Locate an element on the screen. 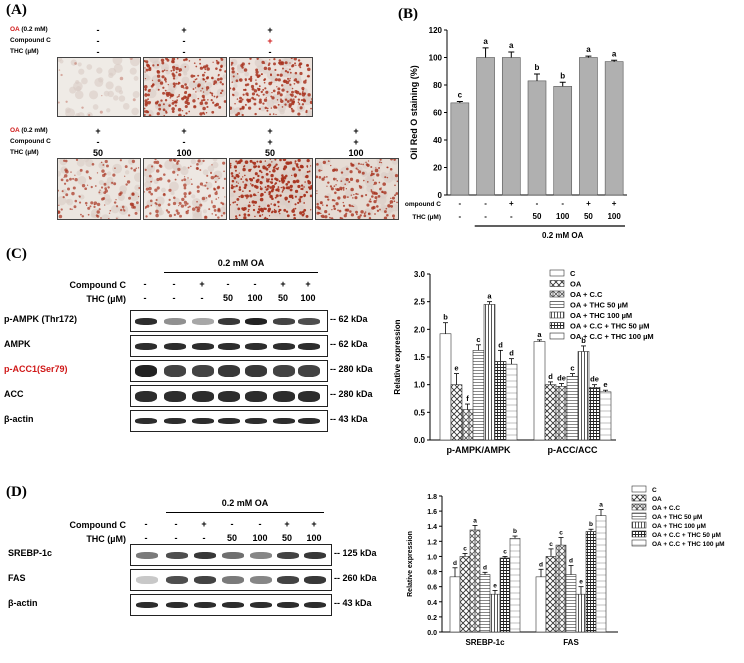 The width and height of the screenshot is (744, 663). thc-row-label-2: THC (µM) is located at coordinates (24, 152).